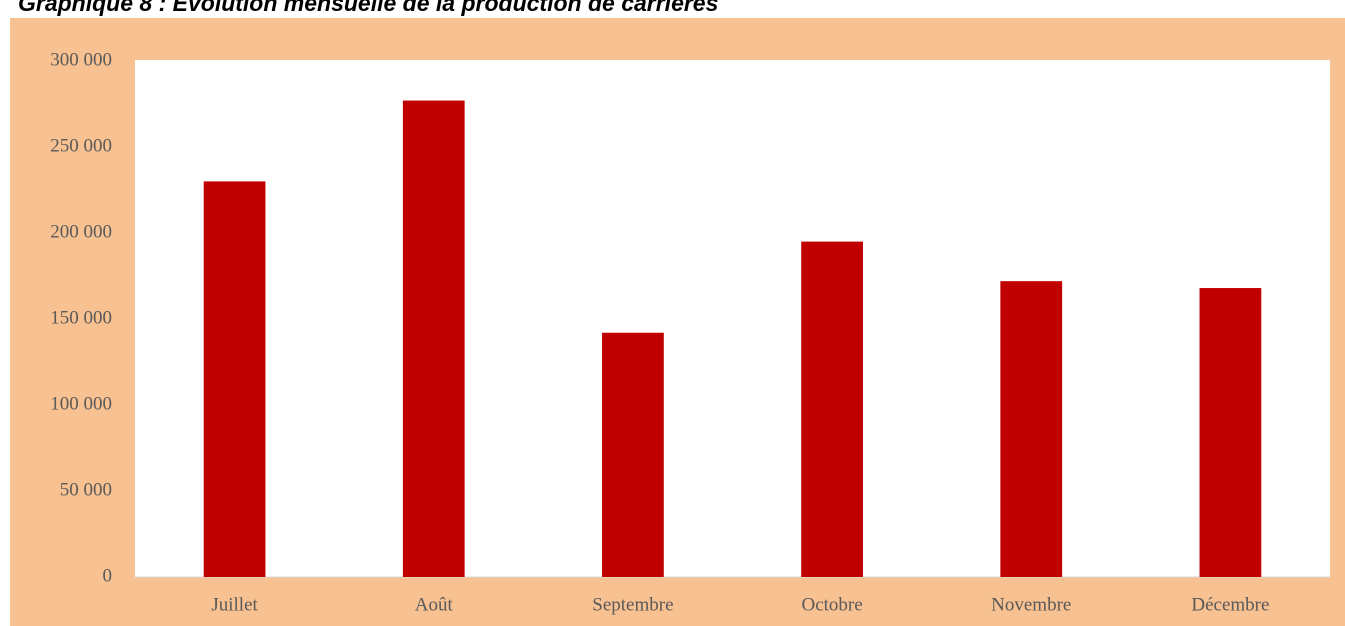 The width and height of the screenshot is (1345, 626). I want to click on y-tick-label: 0, so click(108, 575).